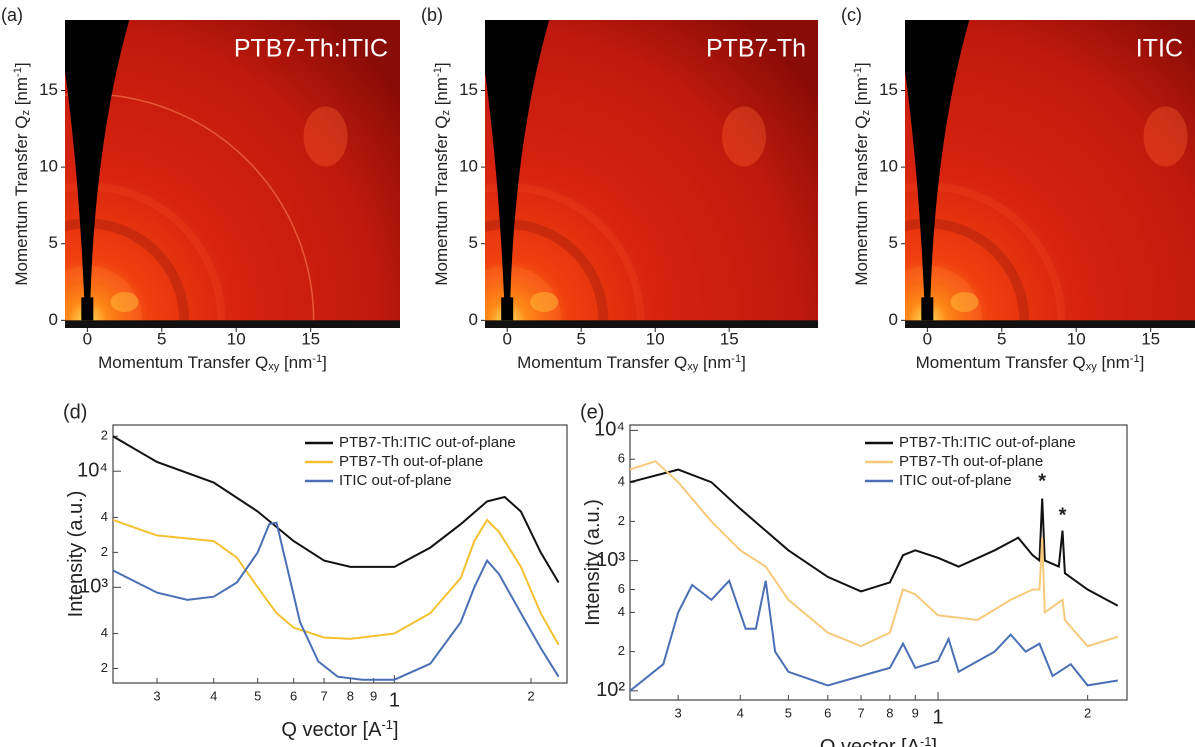 The width and height of the screenshot is (1195, 747). What do you see at coordinates (530, 695) in the screenshot?
I see `x-tick-label: 2` at bounding box center [530, 695].